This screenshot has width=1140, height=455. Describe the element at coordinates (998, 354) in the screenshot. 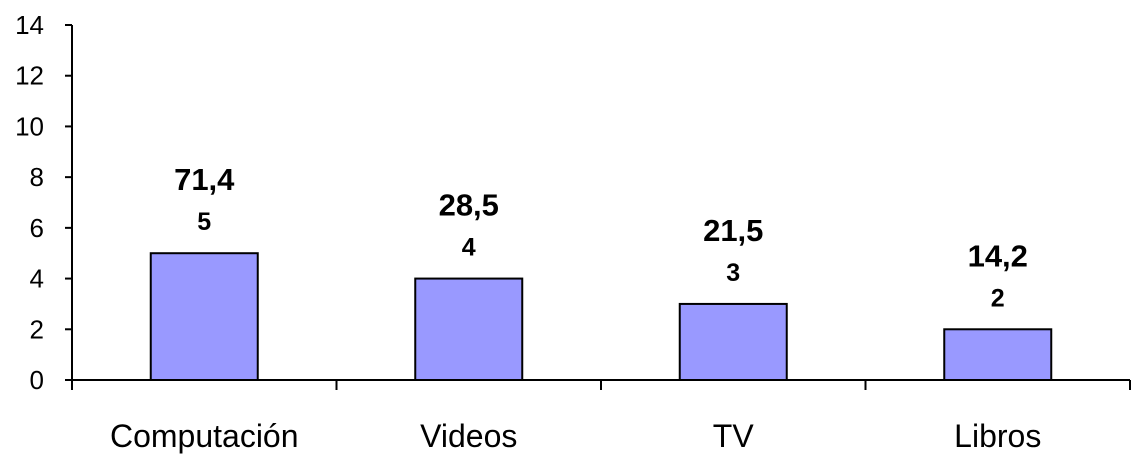

I see `bar-libros` at that location.